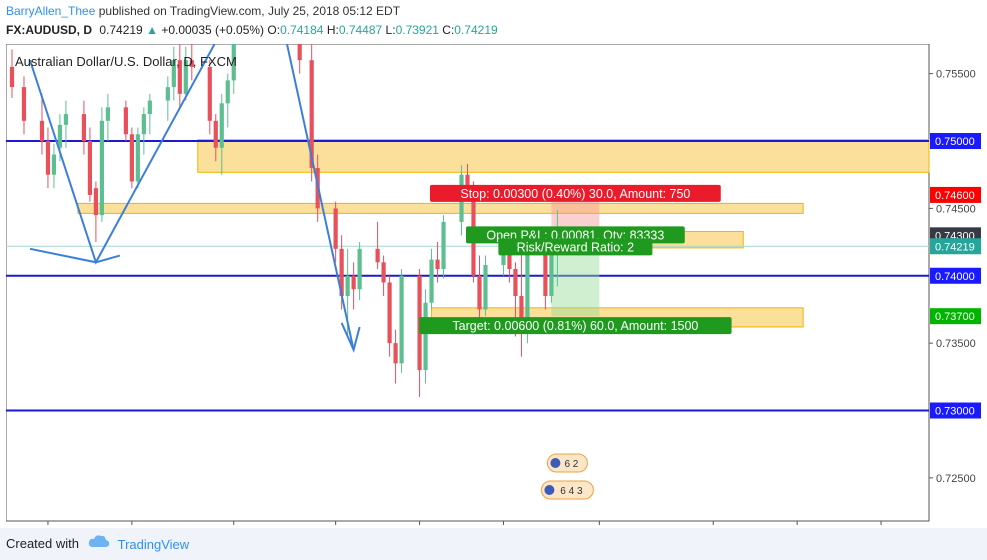 The width and height of the screenshot is (987, 560). I want to click on low-label: L:, so click(390, 30).